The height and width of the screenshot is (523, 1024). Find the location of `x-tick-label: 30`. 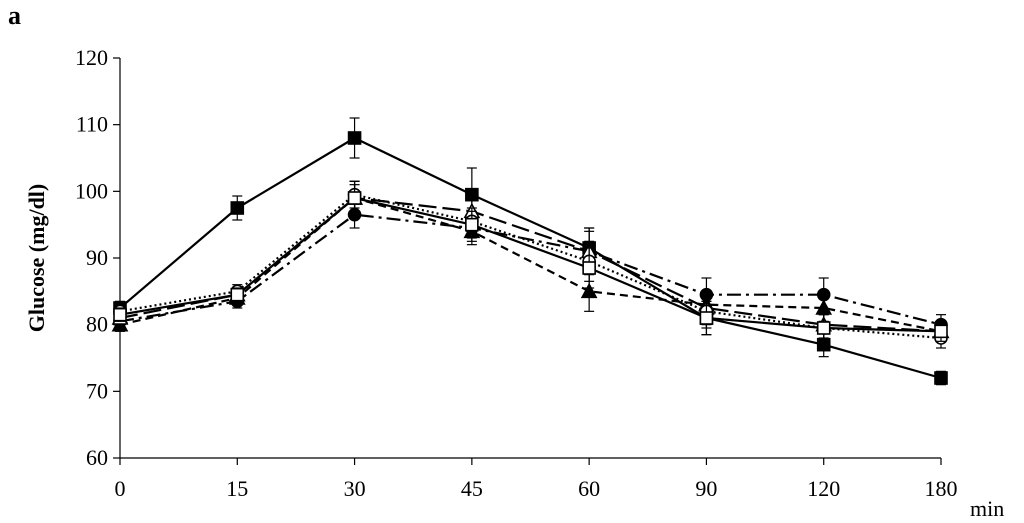

x-tick-label: 30 is located at coordinates (355, 488).